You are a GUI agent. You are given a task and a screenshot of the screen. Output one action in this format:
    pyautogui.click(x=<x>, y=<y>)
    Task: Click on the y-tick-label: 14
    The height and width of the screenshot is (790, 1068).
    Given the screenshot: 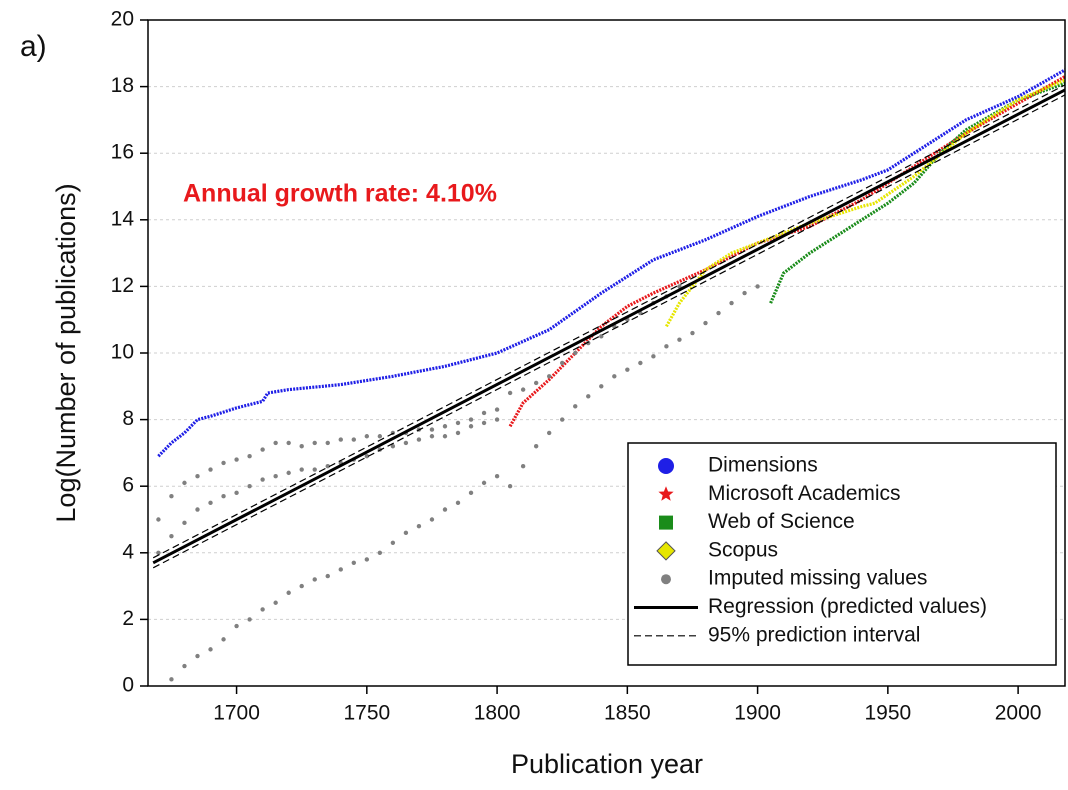 What is the action you would take?
    pyautogui.click(x=123, y=218)
    